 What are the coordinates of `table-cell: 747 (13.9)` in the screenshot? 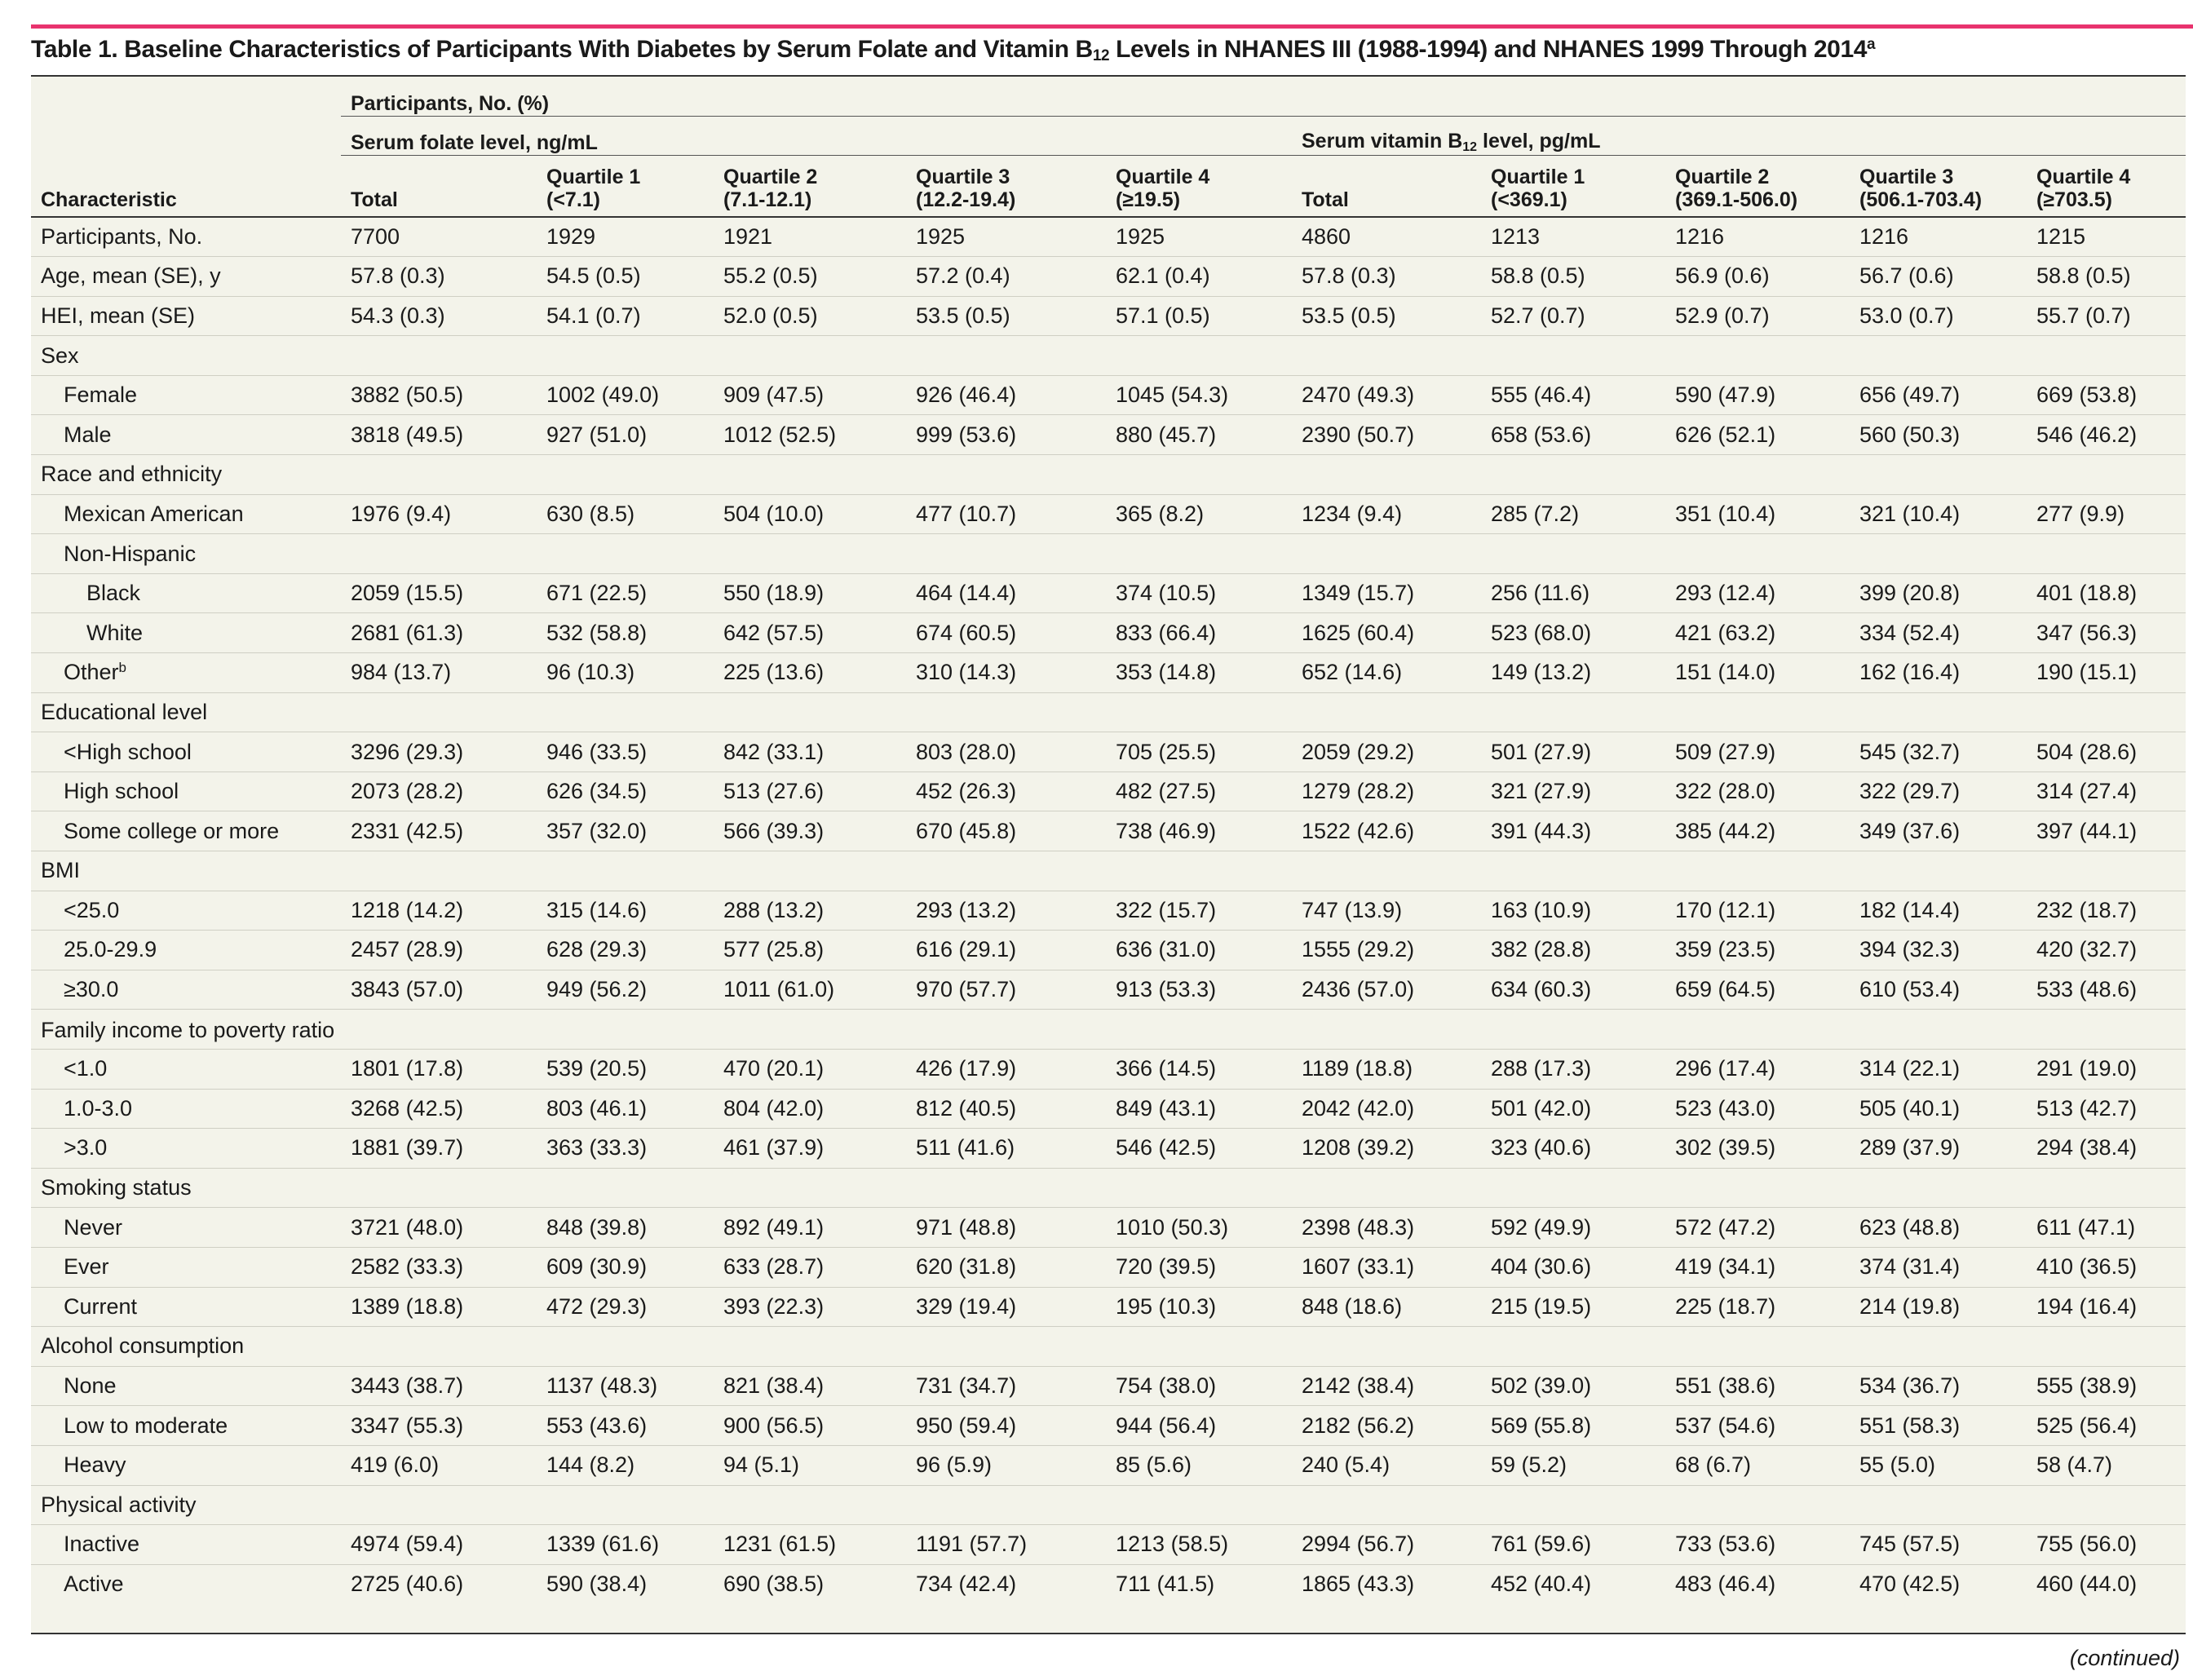 It's located at (1386, 910).